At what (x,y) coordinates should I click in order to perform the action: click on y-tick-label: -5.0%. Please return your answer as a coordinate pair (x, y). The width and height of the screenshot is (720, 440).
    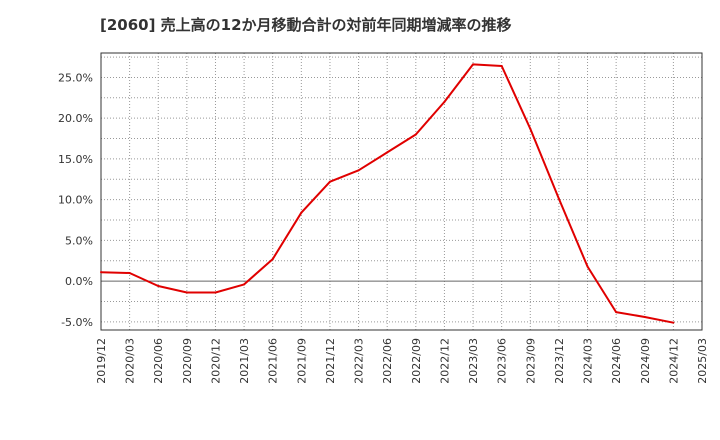
    Looking at the image, I should click on (77, 322).